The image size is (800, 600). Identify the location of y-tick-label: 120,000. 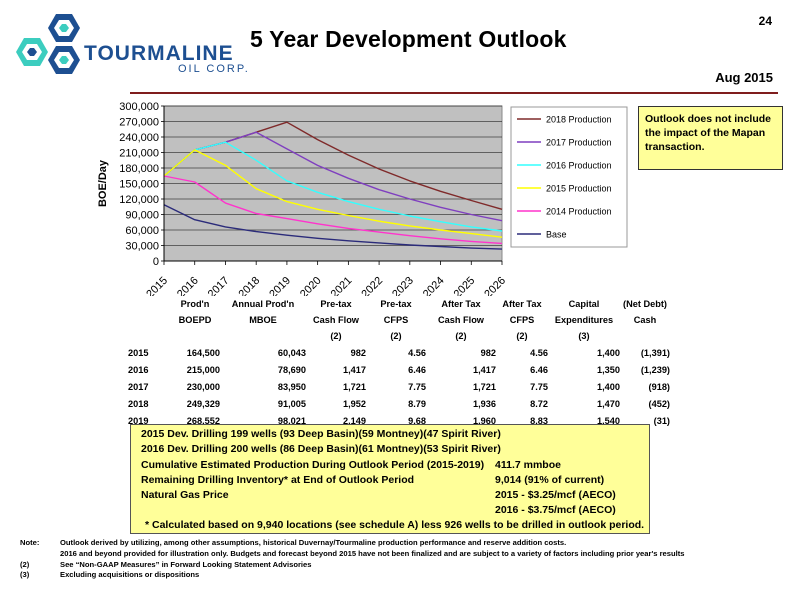
(139, 200).